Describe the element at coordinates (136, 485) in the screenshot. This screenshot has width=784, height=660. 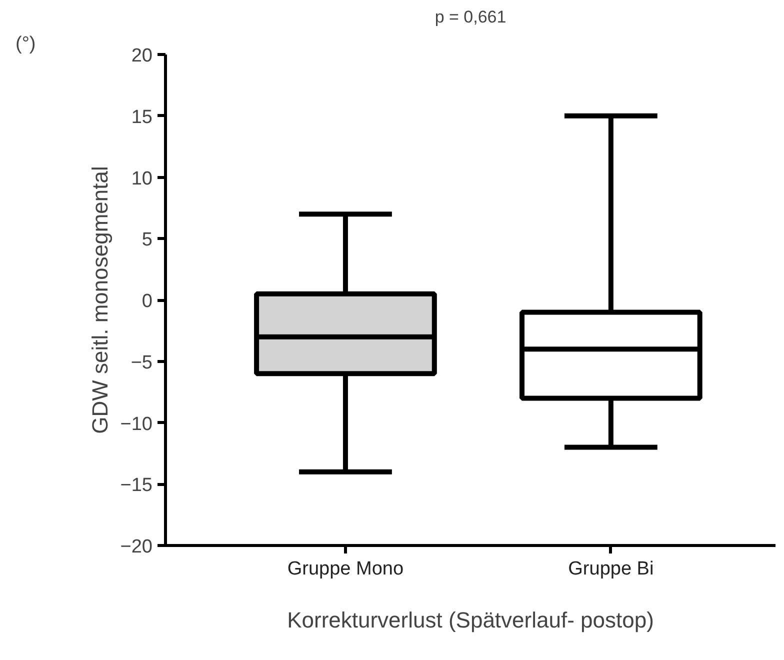
I see `y-tick-label: −15` at that location.